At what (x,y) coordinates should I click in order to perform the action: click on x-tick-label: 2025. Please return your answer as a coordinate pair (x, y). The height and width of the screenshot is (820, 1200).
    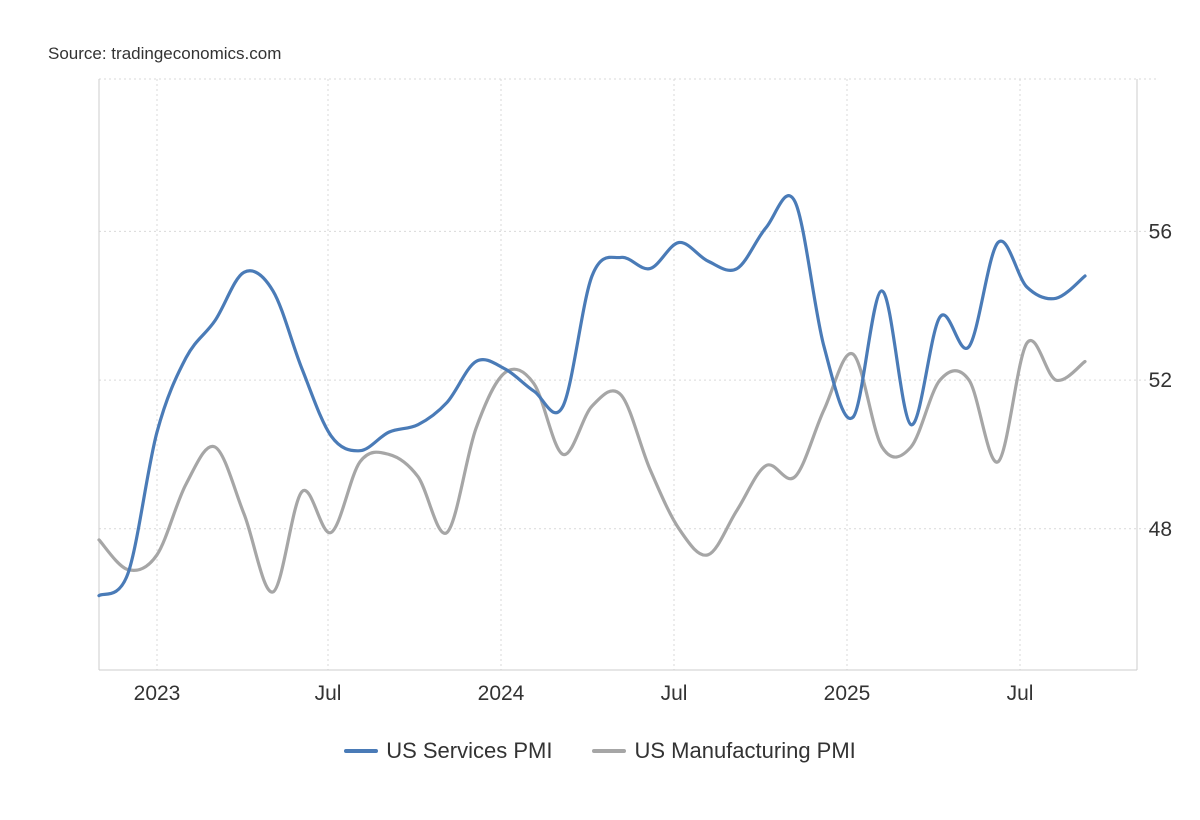
    Looking at the image, I should click on (847, 693).